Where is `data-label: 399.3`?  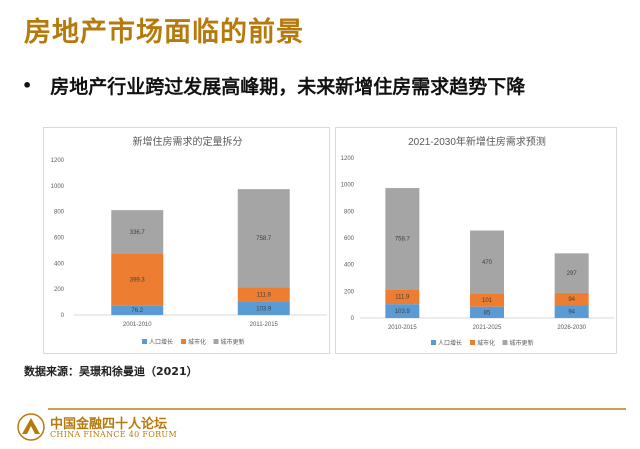 data-label: 399.3 is located at coordinates (138, 280).